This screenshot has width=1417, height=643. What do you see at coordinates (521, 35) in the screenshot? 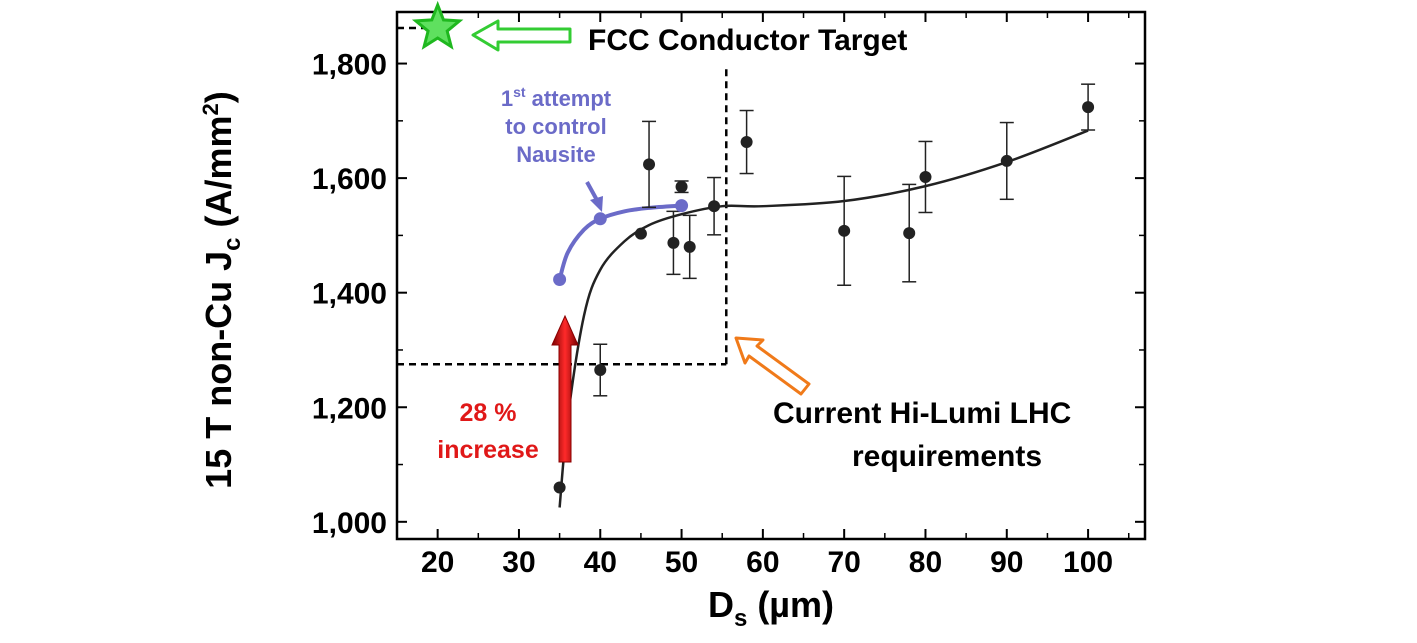
I see `target-arrow-icon` at bounding box center [521, 35].